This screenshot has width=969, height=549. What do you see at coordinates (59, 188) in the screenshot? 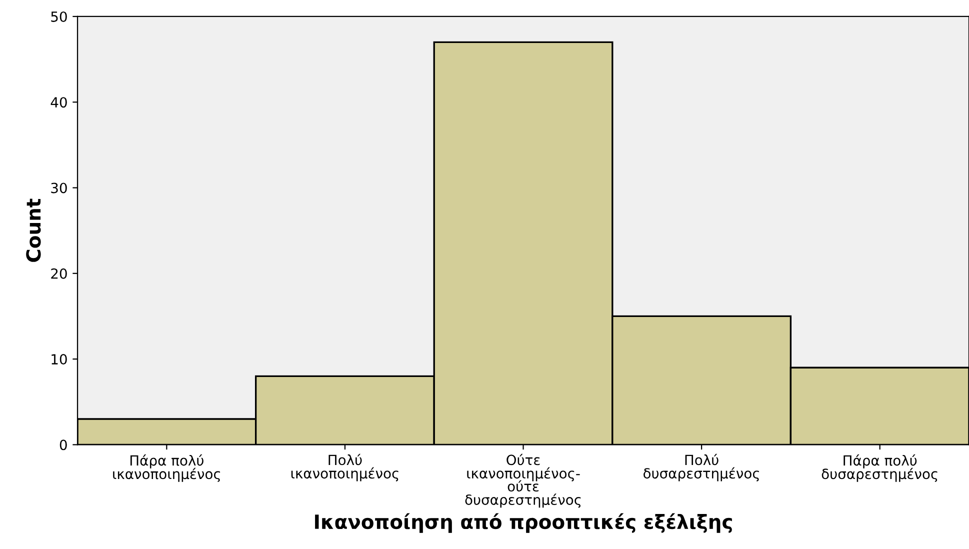
I see `y-tick-label: 30` at bounding box center [59, 188].